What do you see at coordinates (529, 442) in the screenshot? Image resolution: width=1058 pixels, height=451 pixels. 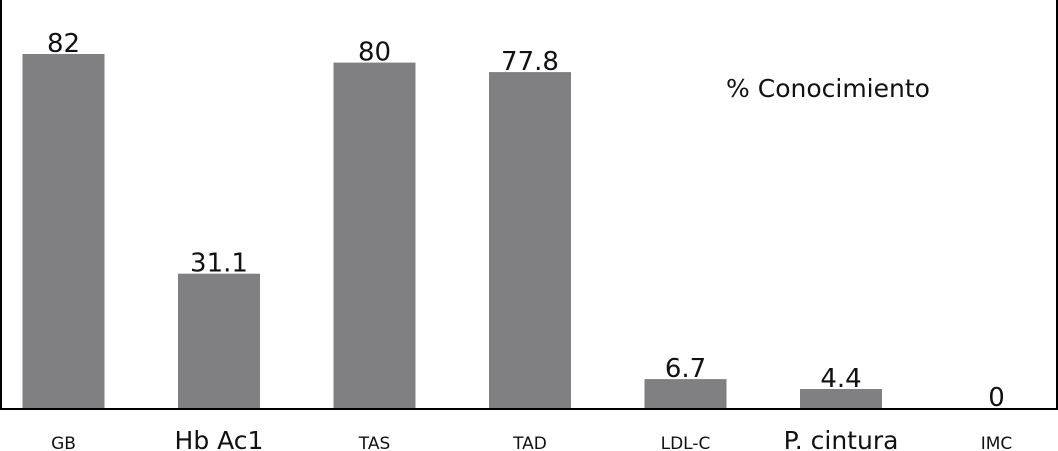 I see `category-label-tad: TAD` at bounding box center [529, 442].